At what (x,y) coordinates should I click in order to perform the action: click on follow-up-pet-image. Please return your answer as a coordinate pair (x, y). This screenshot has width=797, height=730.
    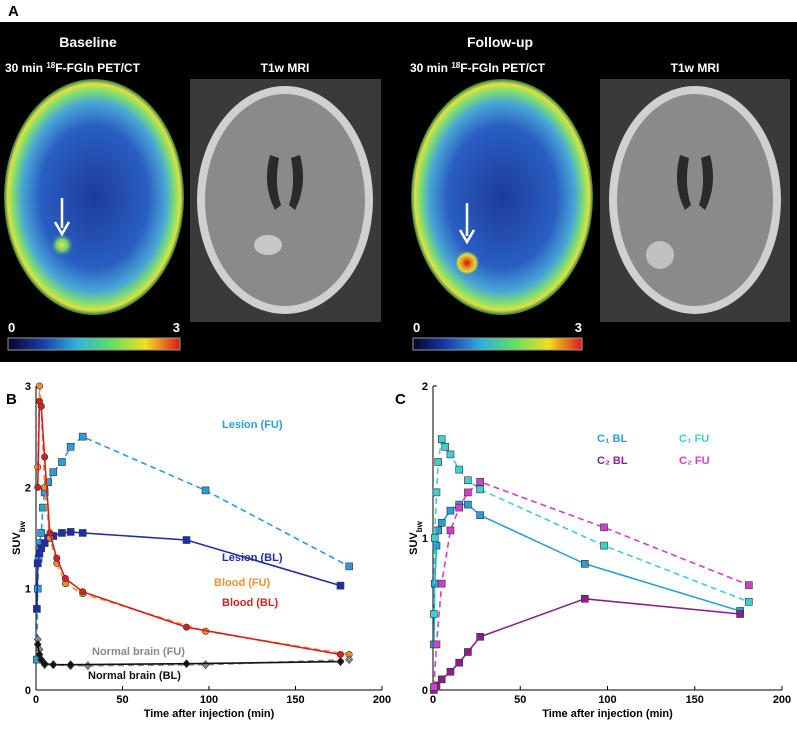
    Looking at the image, I should click on (502, 197).